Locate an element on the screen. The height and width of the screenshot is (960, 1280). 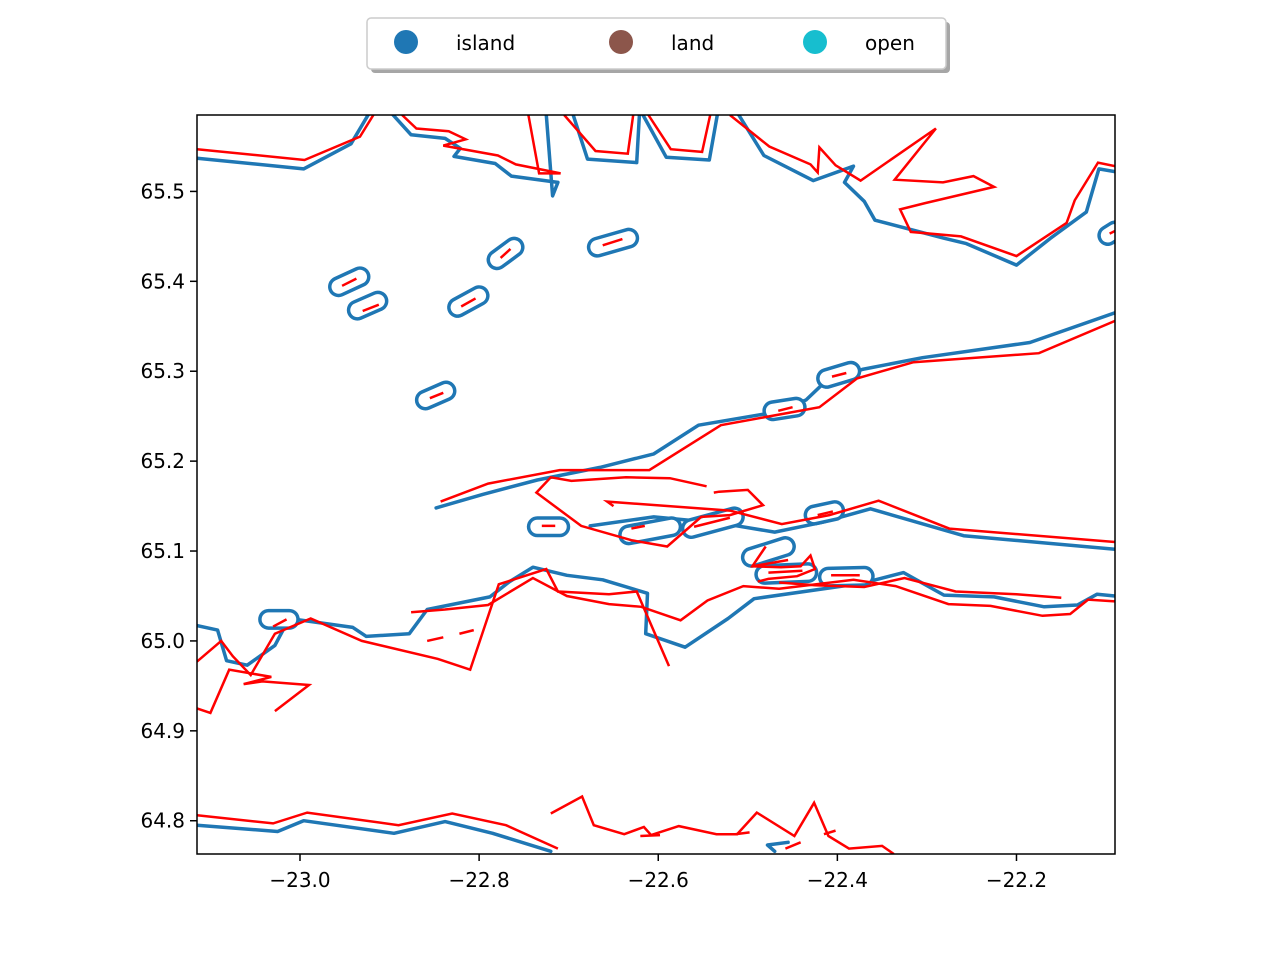
x-tick-label: −22.8 is located at coordinates (478, 880).